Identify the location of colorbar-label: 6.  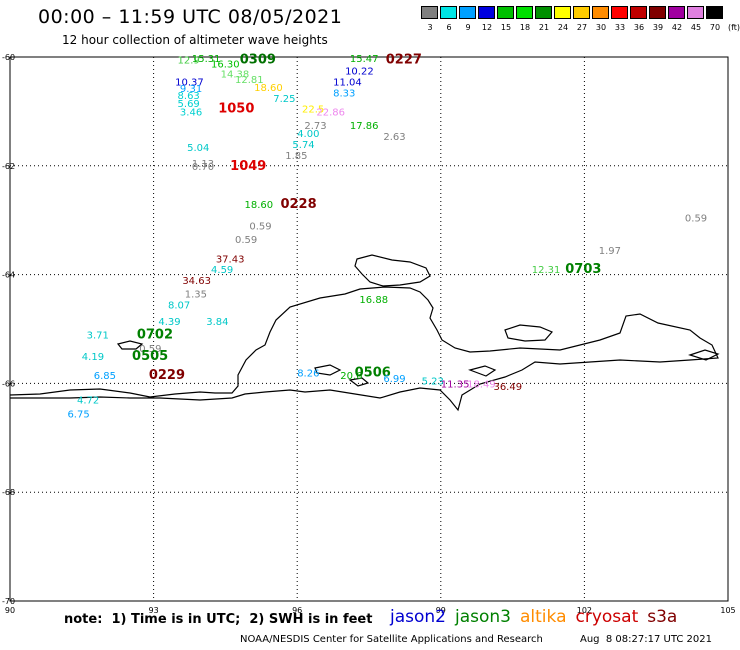
(449, 27).